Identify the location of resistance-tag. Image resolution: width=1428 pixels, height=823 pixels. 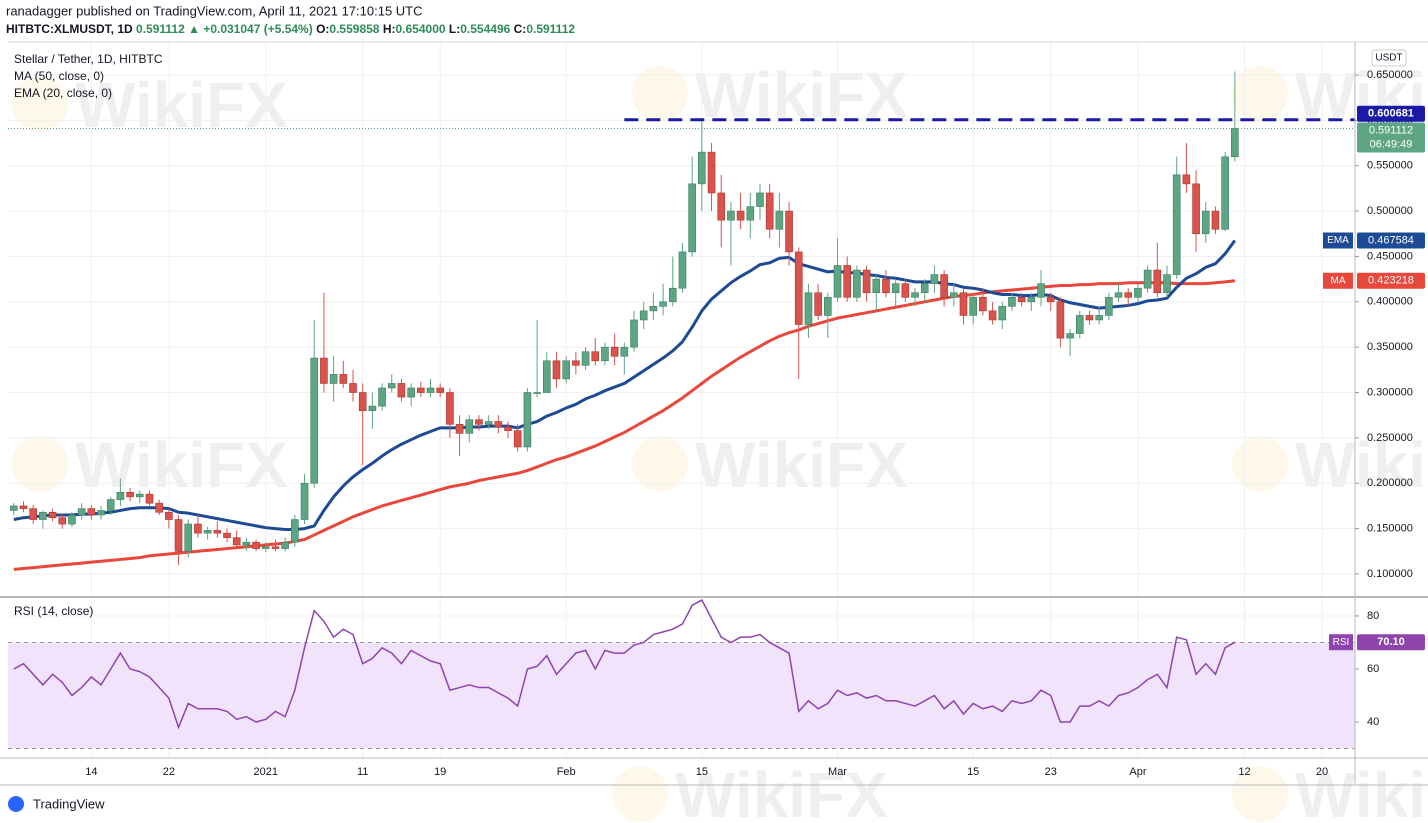
(1391, 113).